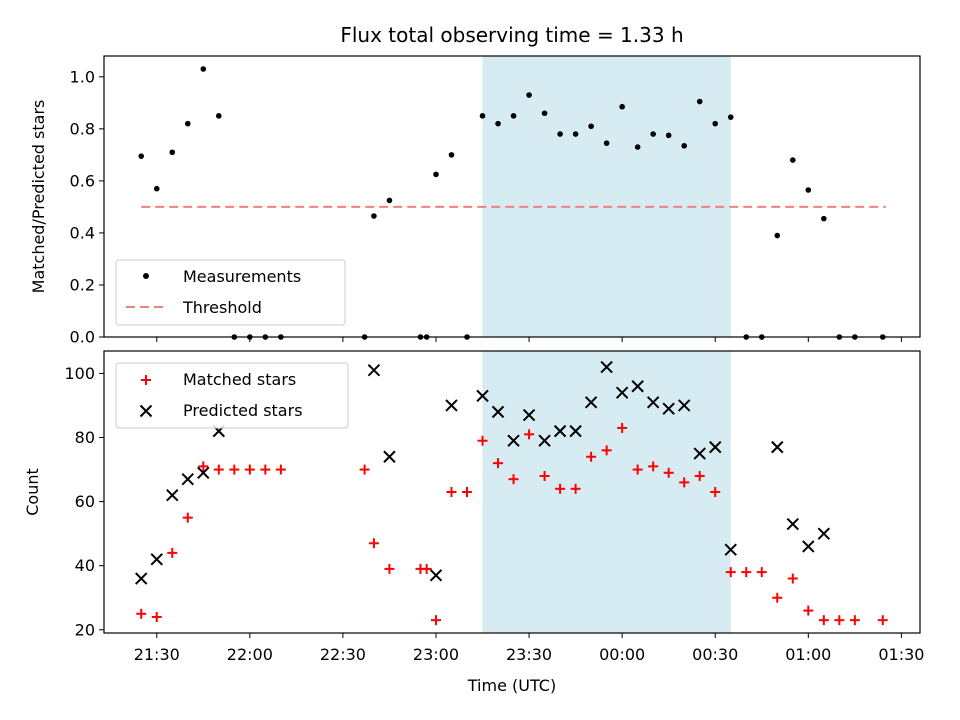  What do you see at coordinates (715, 654) in the screenshot?
I see `x-tick-label: 00:30` at bounding box center [715, 654].